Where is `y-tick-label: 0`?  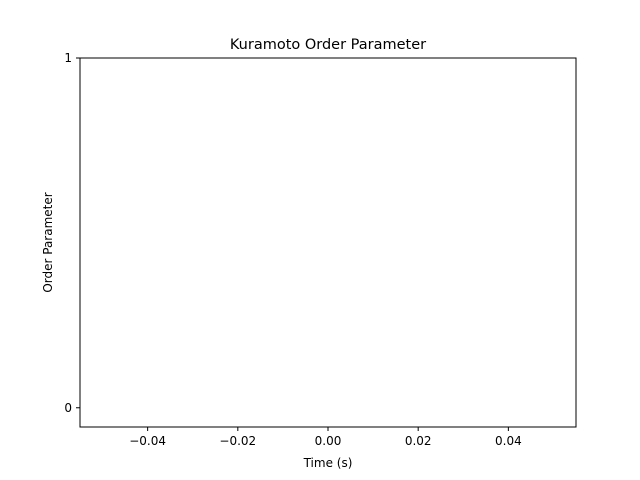
y-tick-label: 0 is located at coordinates (68, 408).